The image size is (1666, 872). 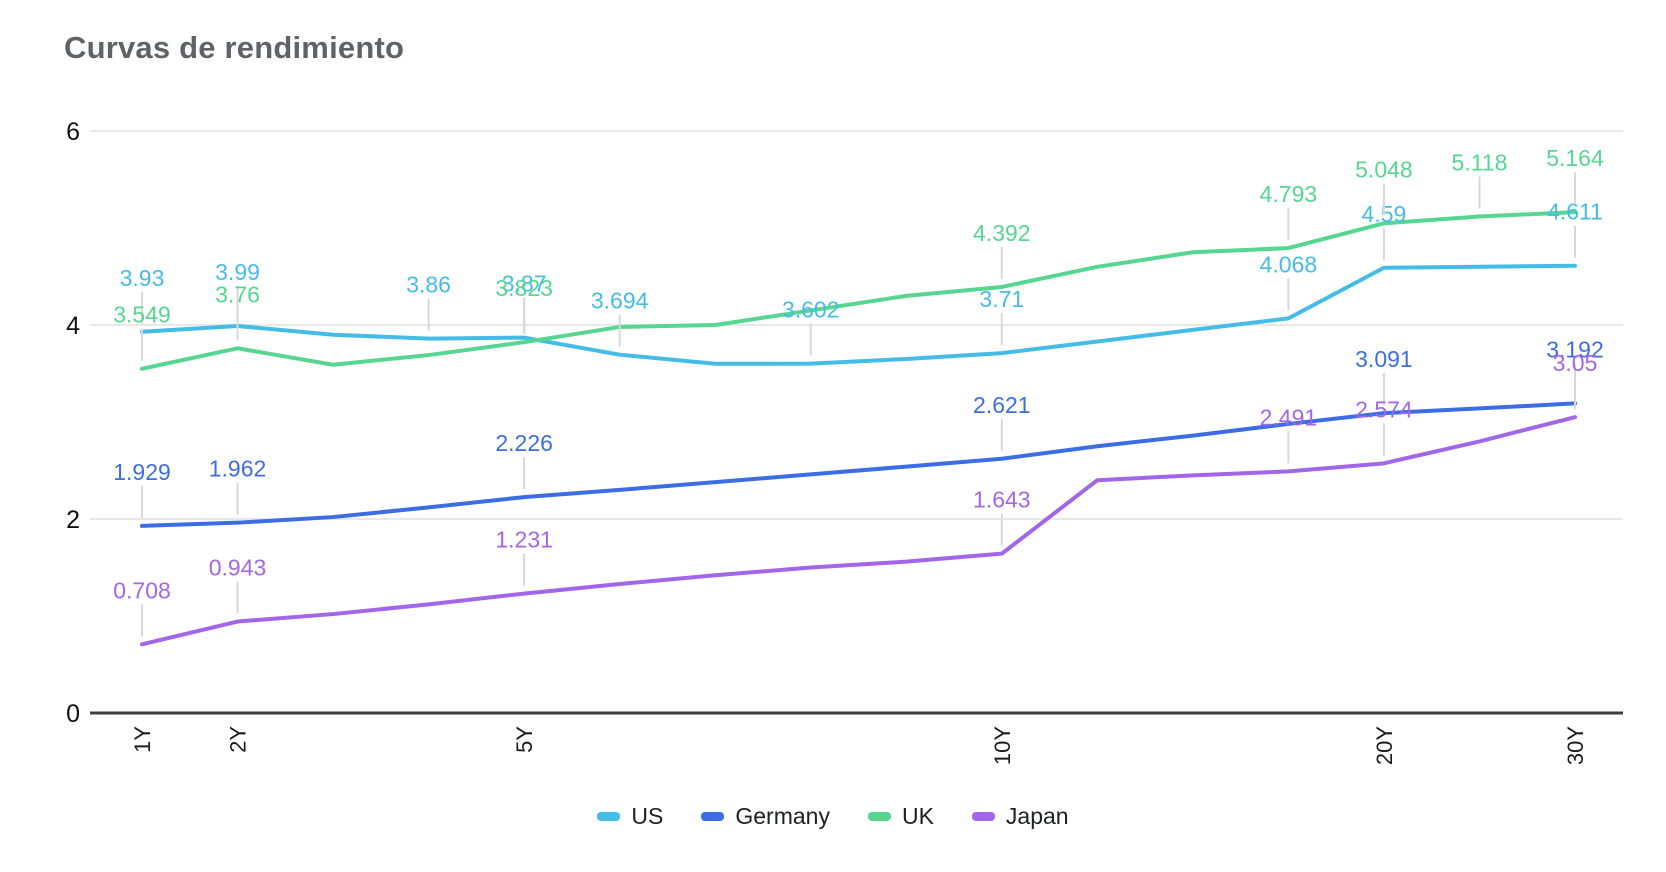 What do you see at coordinates (1575, 158) in the screenshot?
I see `data-label-uk: 5.164` at bounding box center [1575, 158].